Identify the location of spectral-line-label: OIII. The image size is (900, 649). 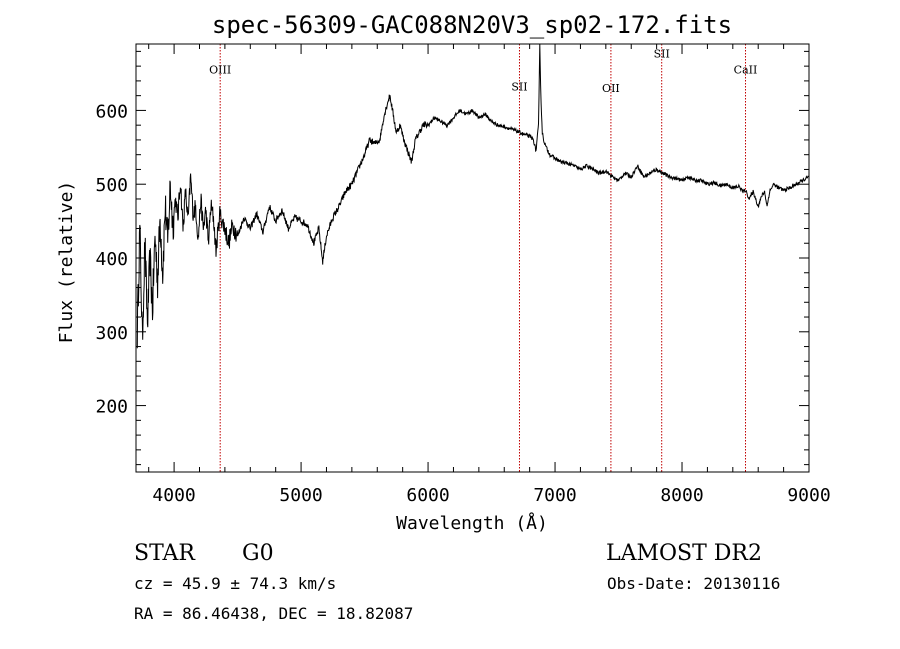
(220, 70).